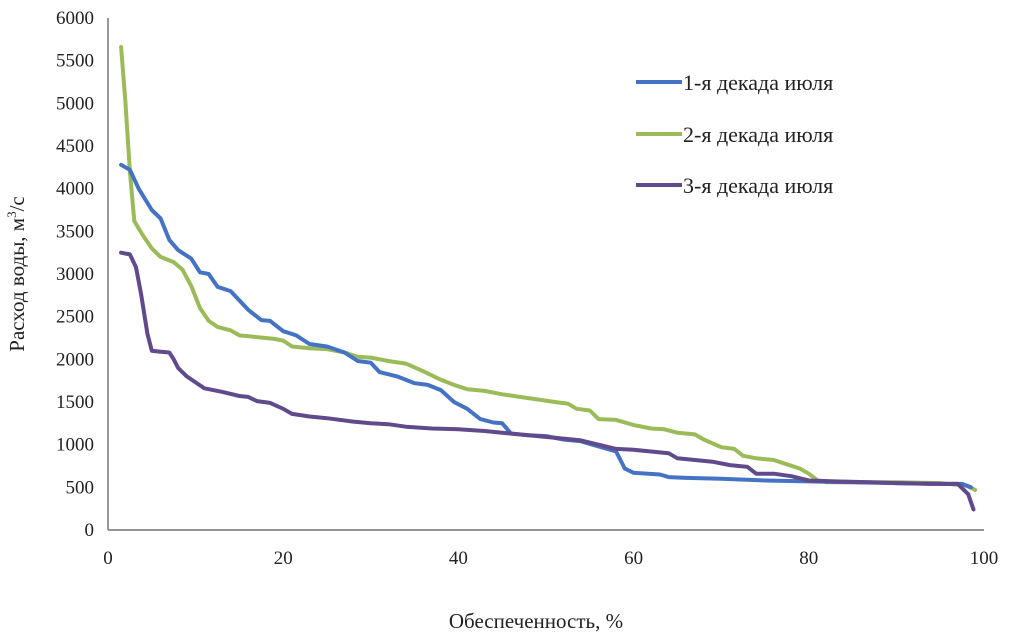 This screenshot has width=1016, height=642. Describe the element at coordinates (633, 558) in the screenshot. I see `x-tick-label: 60` at that location.